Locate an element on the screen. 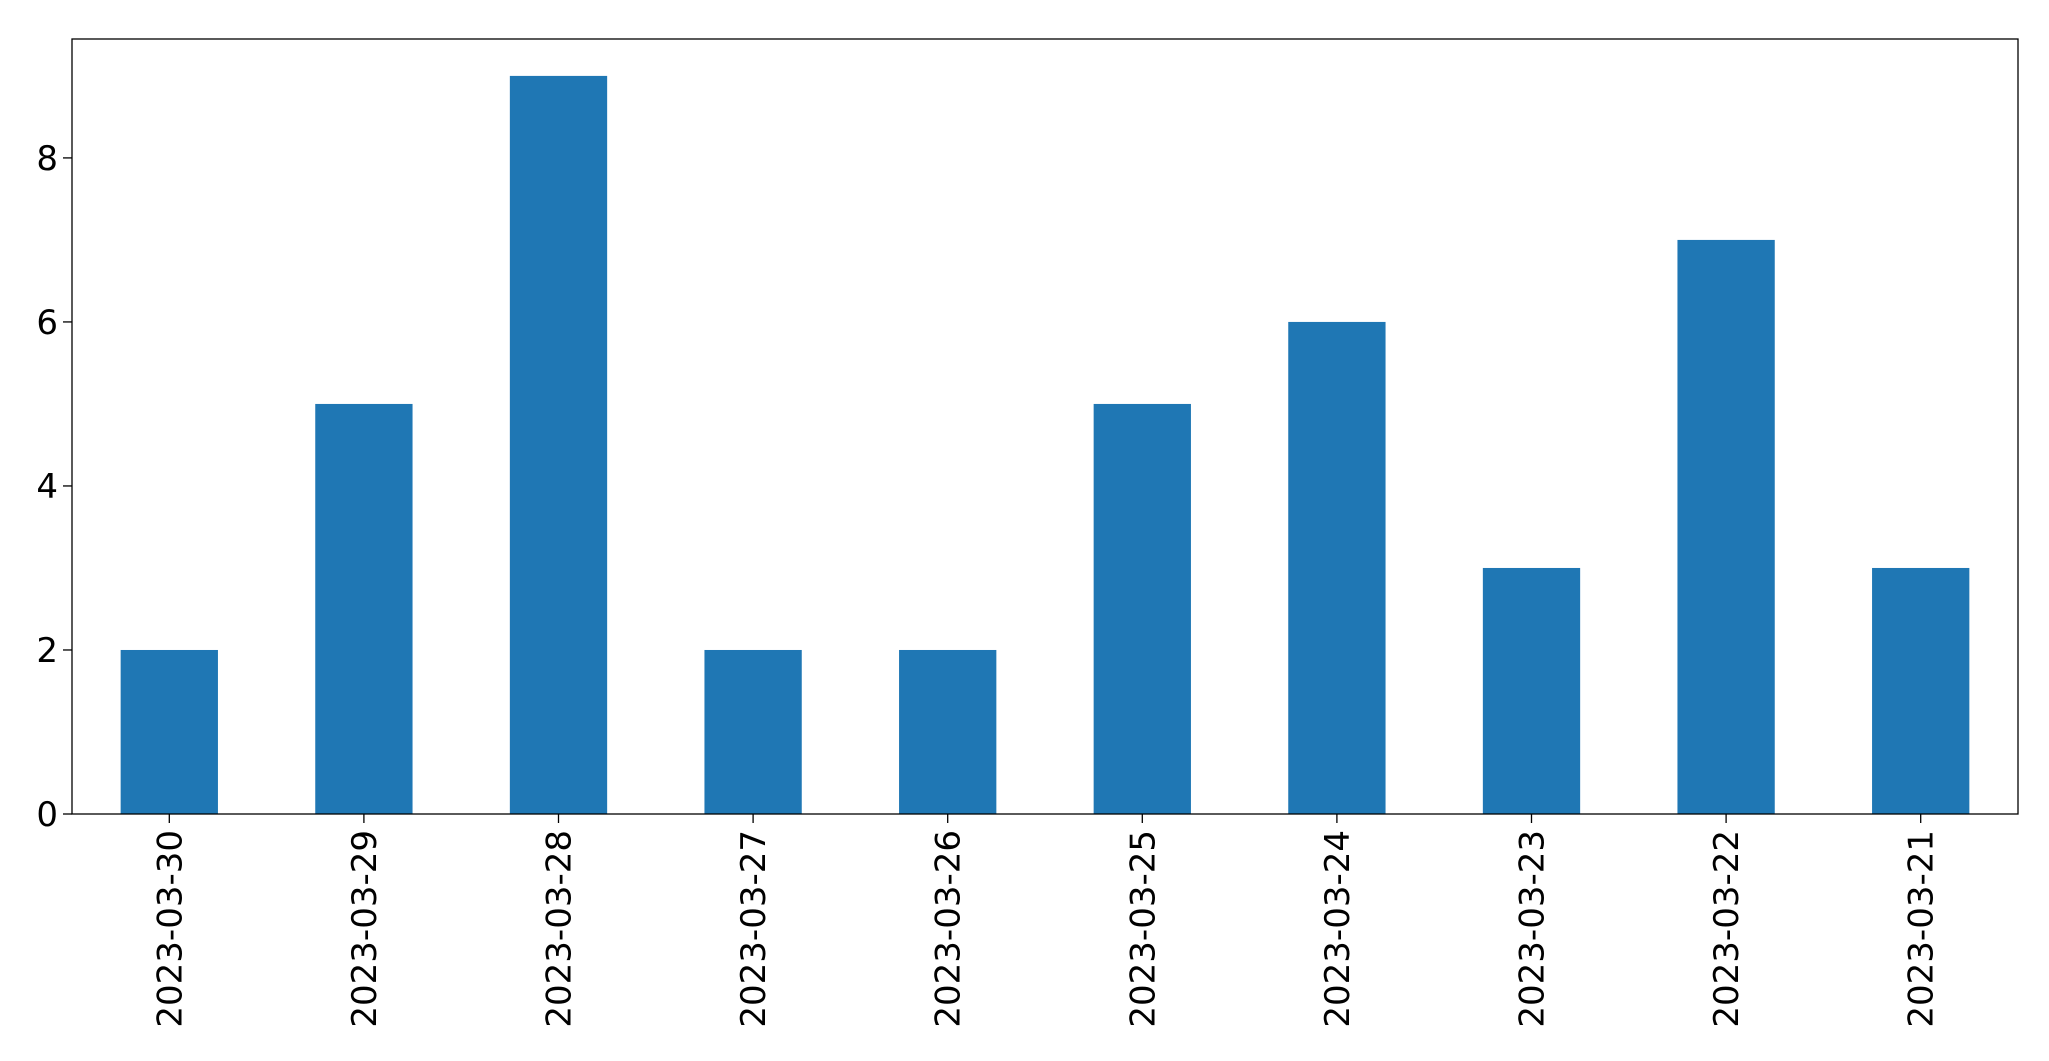 This screenshot has height=1061, width=2049. x-tick-label: 2023-03-29 is located at coordinates (365, 929).